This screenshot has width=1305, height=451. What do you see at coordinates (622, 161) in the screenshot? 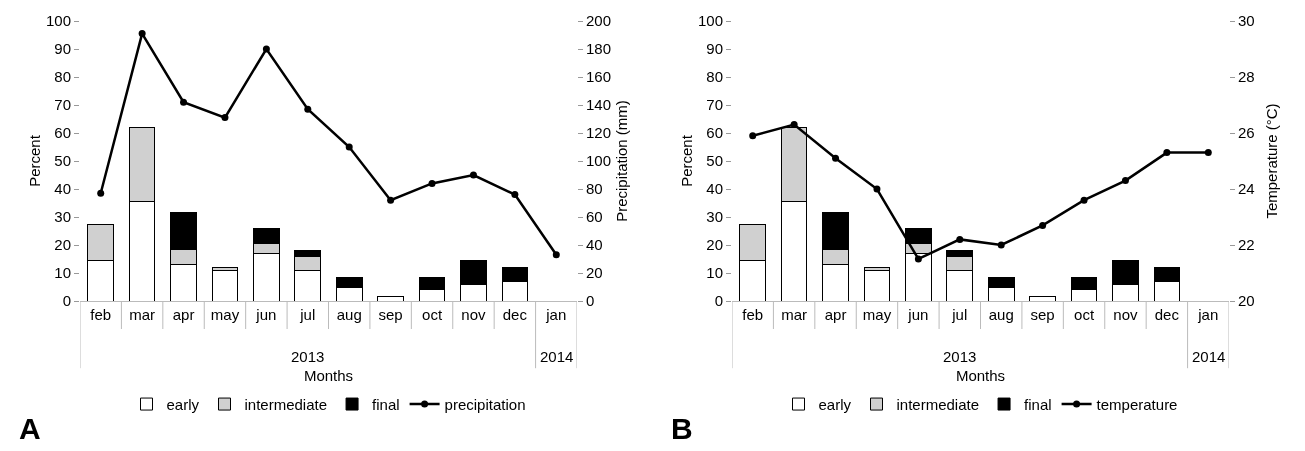
I see `y2-axis-title: Precipitation (mm)` at bounding box center [622, 161].